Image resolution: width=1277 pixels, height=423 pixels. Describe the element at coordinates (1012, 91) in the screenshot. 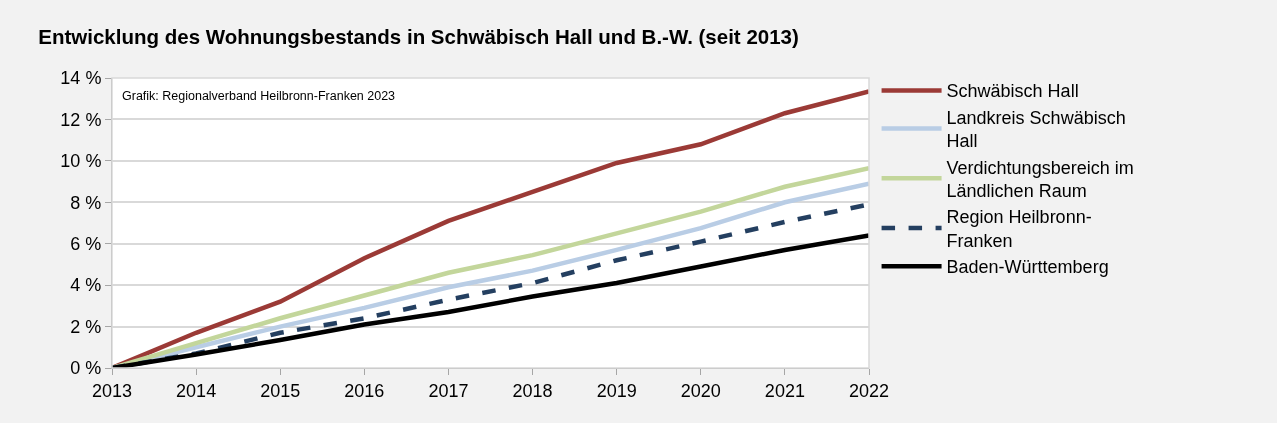

I see `legend-label: Schwäbisch Hall` at that location.